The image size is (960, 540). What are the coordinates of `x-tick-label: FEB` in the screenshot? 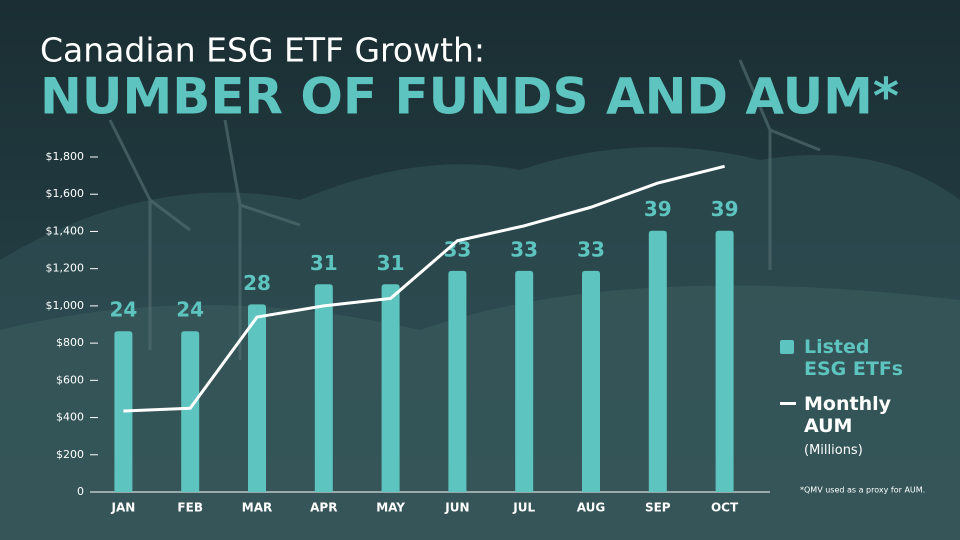 It's located at (190, 508).